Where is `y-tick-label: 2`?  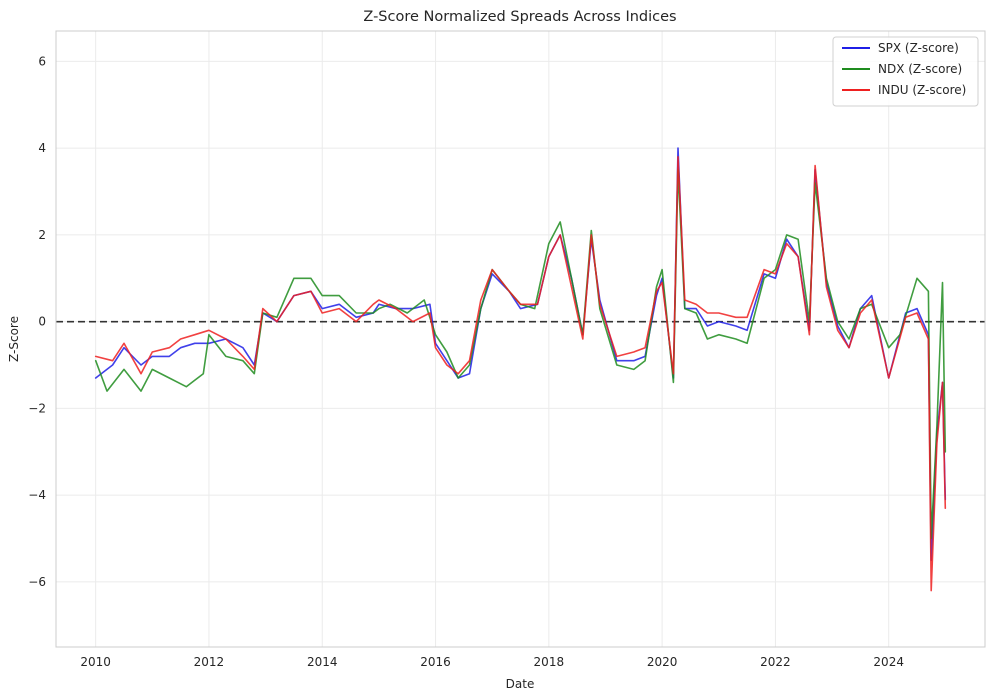
y-tick-label: 2 is located at coordinates (42, 235).